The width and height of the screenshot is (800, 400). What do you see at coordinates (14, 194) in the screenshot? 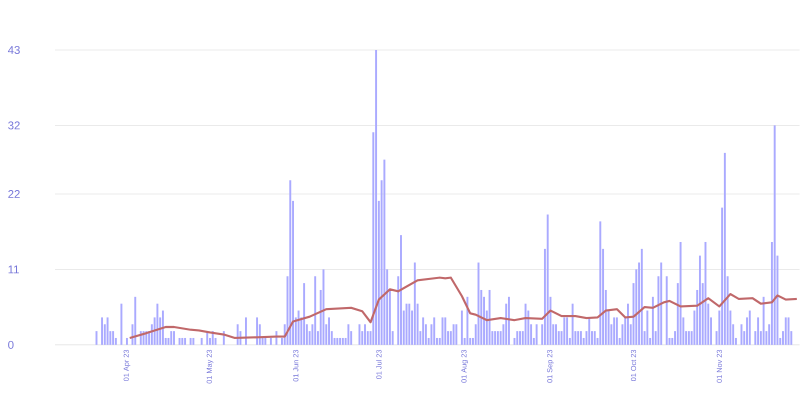
I see `y-tick-label: 22` at bounding box center [14, 194].